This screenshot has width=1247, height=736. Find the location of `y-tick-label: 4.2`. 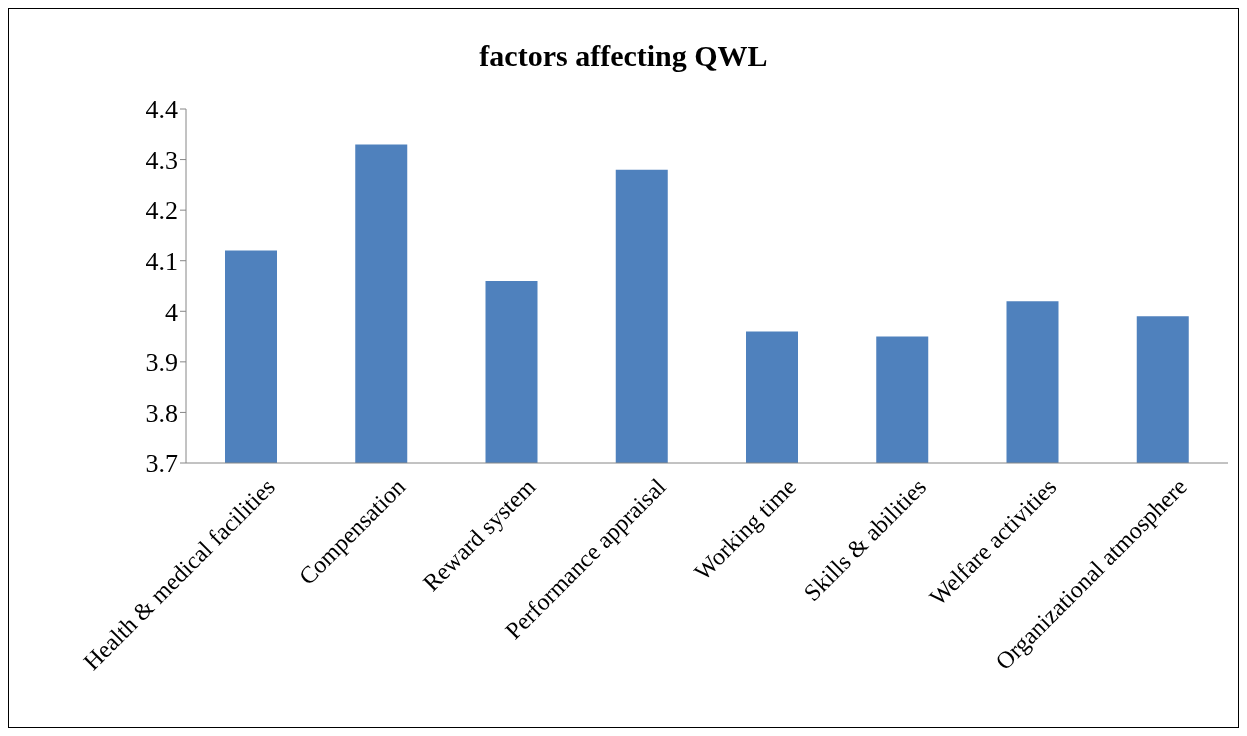

y-tick-label: 4.2 is located at coordinates (161, 211).